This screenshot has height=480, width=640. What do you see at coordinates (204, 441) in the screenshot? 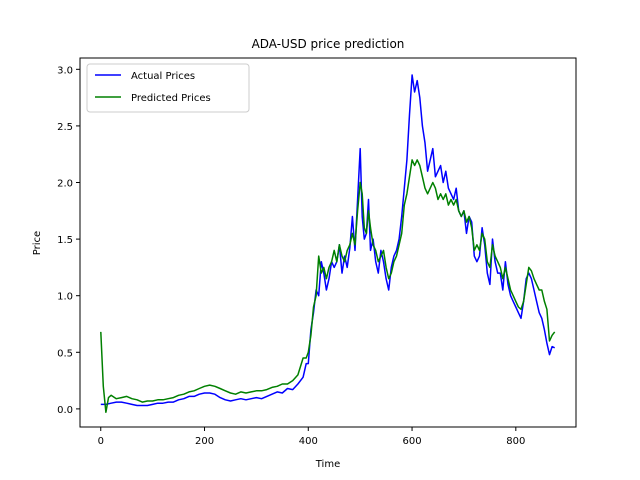
I see `x-tick-label: 200` at bounding box center [204, 441].